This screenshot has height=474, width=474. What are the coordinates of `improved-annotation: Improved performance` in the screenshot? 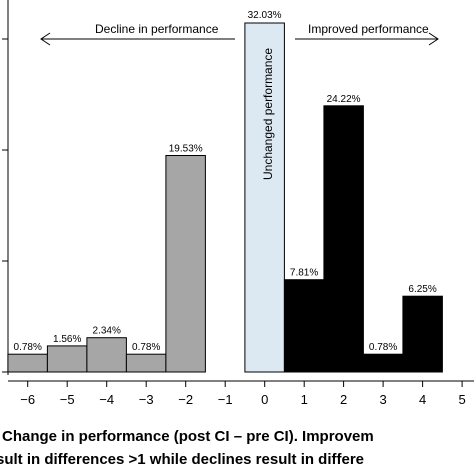 It's located at (368, 29).